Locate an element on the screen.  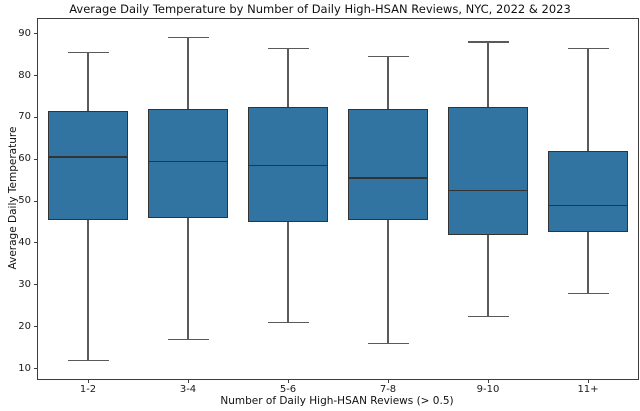
x-tick-label: 9-10 is located at coordinates (488, 389).